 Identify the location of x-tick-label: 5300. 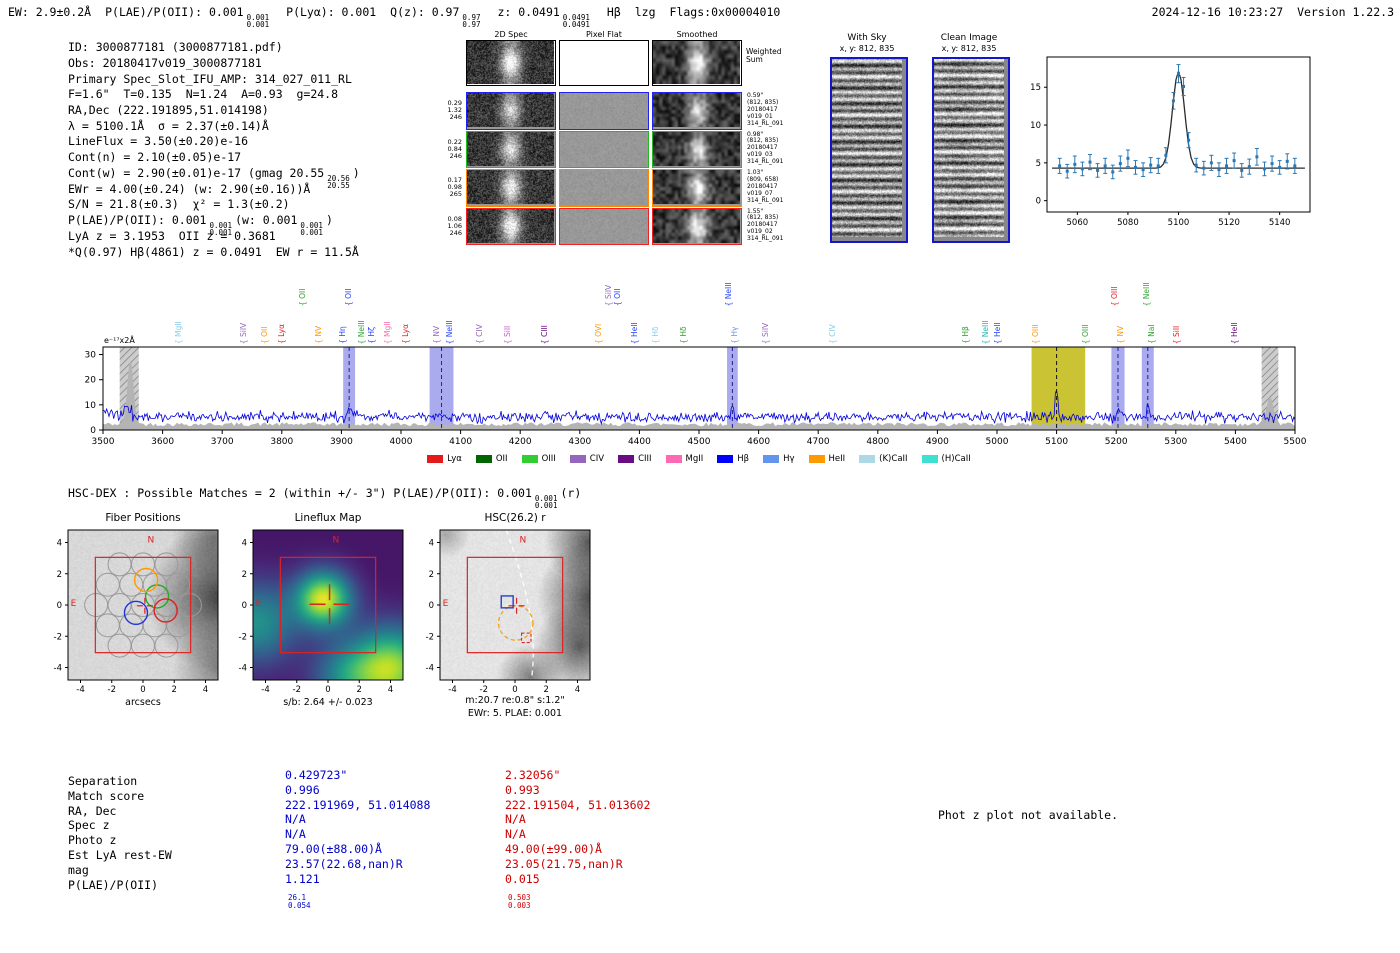
(1175, 442).